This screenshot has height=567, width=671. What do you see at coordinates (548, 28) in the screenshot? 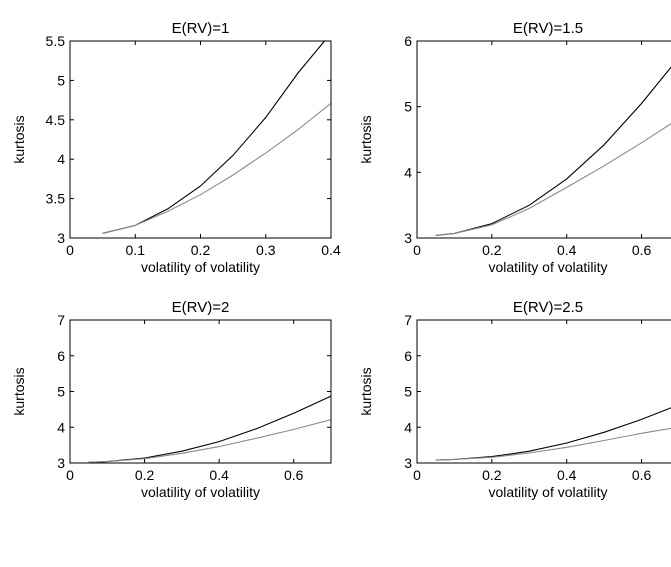
I see `chart-title: E(RV)=1.5` at bounding box center [548, 28].